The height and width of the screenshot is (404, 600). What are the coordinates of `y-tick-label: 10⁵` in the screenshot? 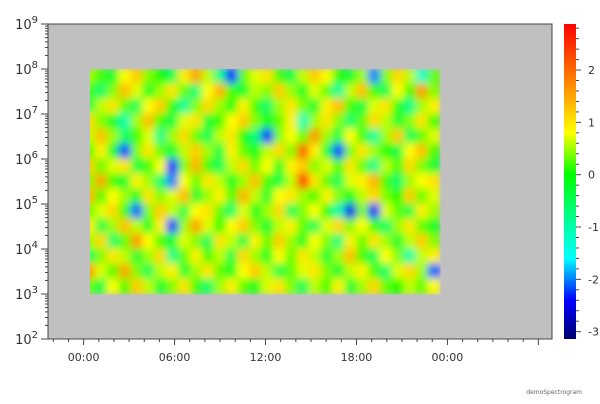 It's located at (26, 204).